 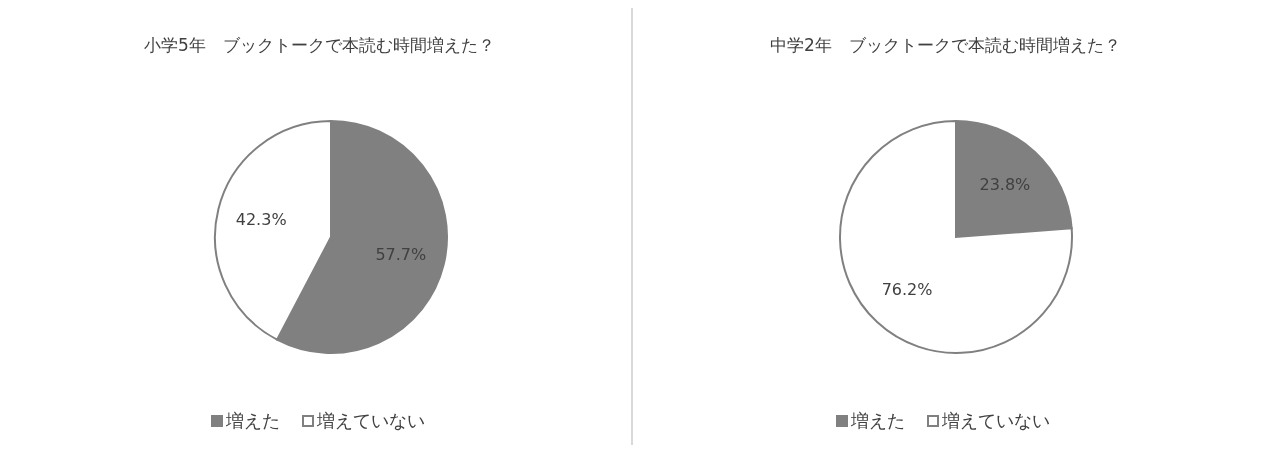 What do you see at coordinates (907, 290) in the screenshot?
I see `data-label: 76.2%` at bounding box center [907, 290].